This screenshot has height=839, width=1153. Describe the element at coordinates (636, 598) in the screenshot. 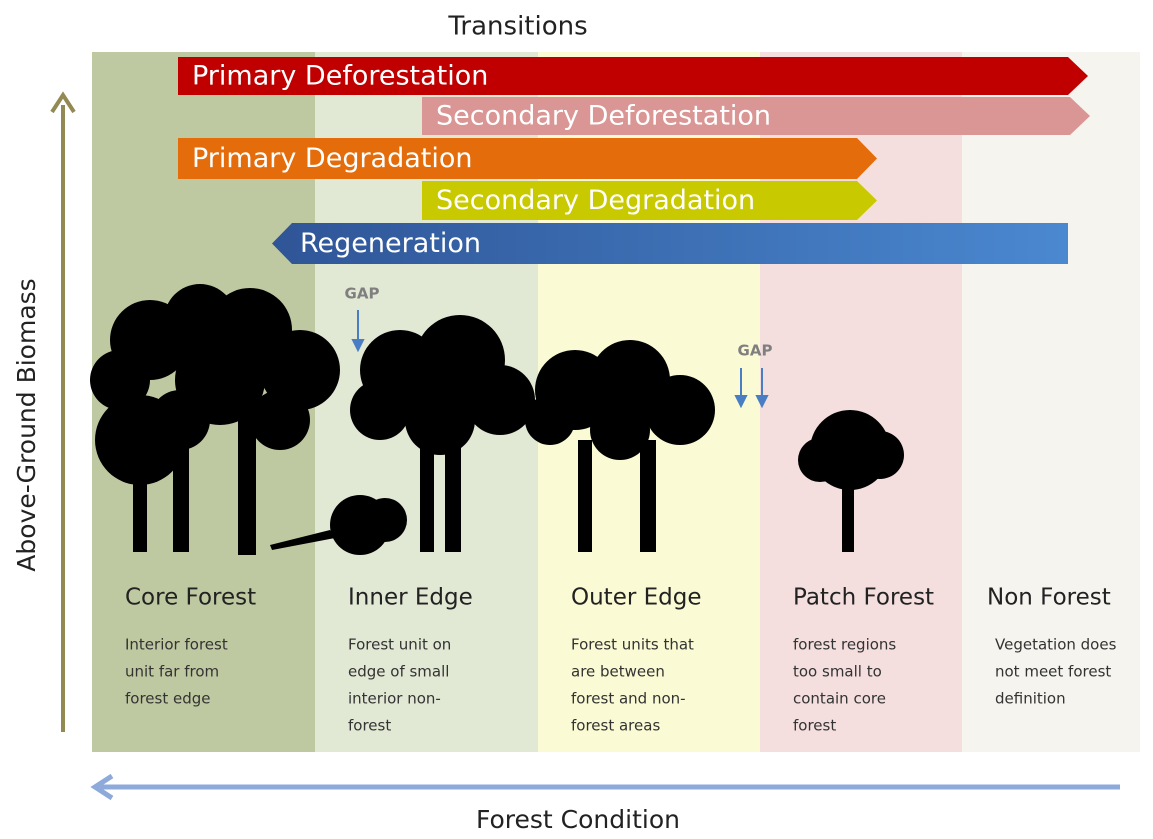

I see `zone-name: Outer Edge` at that location.